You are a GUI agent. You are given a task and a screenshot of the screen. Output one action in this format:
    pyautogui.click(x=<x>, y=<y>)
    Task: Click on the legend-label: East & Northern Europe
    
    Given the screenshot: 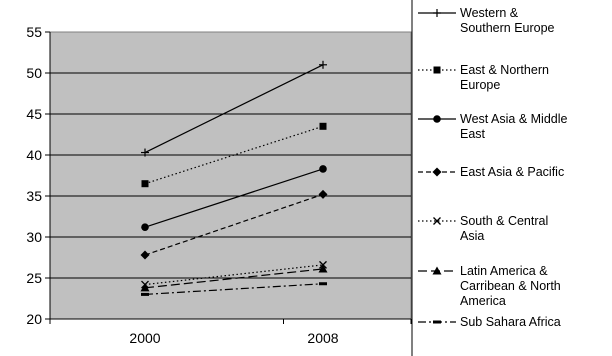 What is the action you would take?
    pyautogui.click(x=504, y=77)
    